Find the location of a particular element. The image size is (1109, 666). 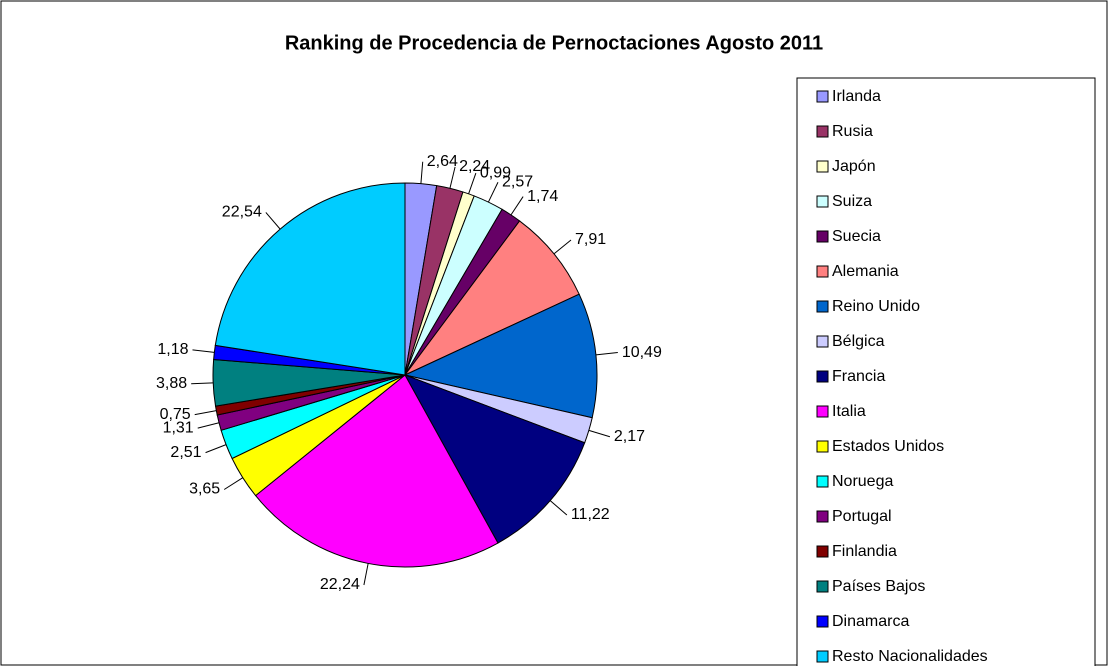

legend-label: Japón is located at coordinates (854, 166).